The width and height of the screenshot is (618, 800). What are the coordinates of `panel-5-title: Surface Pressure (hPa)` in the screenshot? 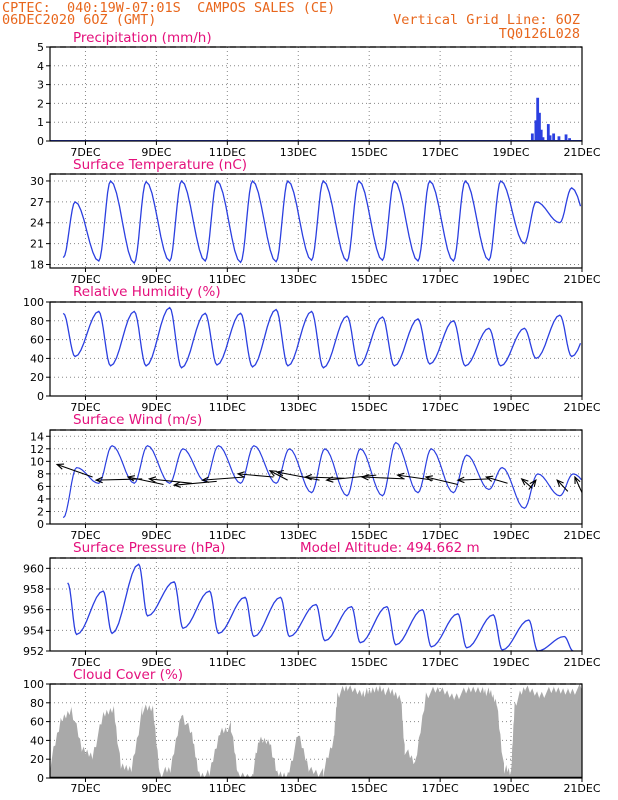 It's located at (149, 548).